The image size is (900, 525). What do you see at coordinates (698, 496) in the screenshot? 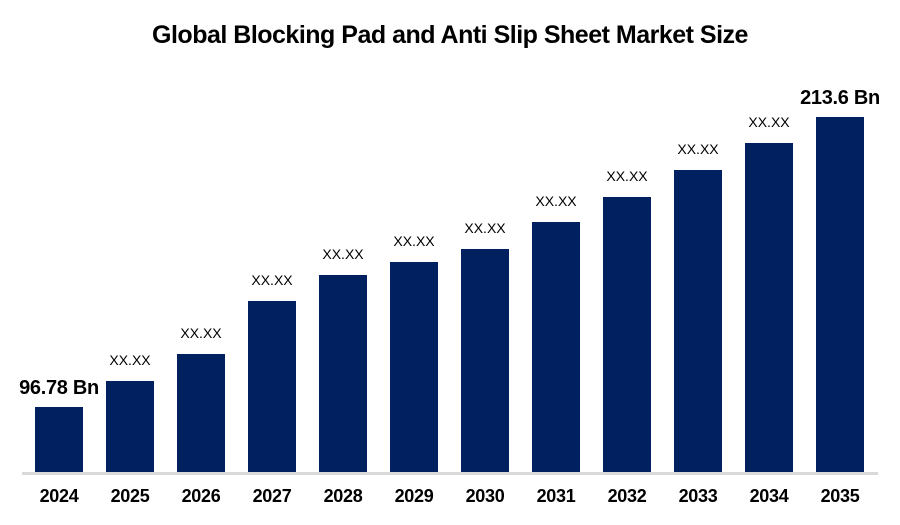
I see `x-axis-label: 2033` at bounding box center [698, 496].